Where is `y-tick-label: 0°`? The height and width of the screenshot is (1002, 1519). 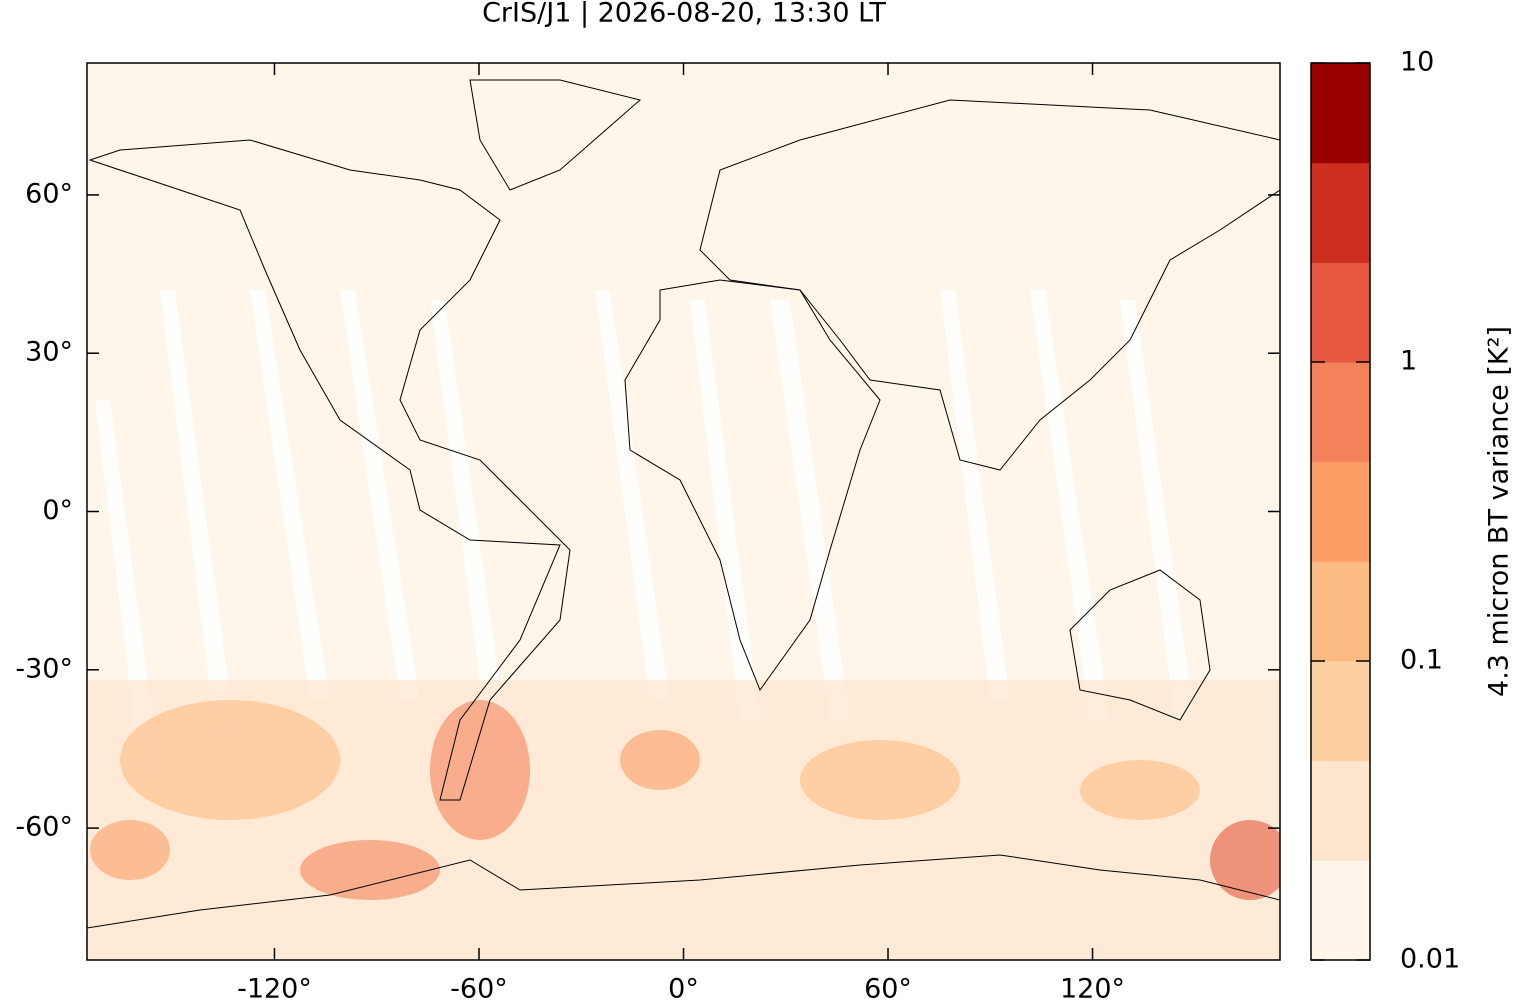
y-tick-label: 0° is located at coordinates (57, 510).